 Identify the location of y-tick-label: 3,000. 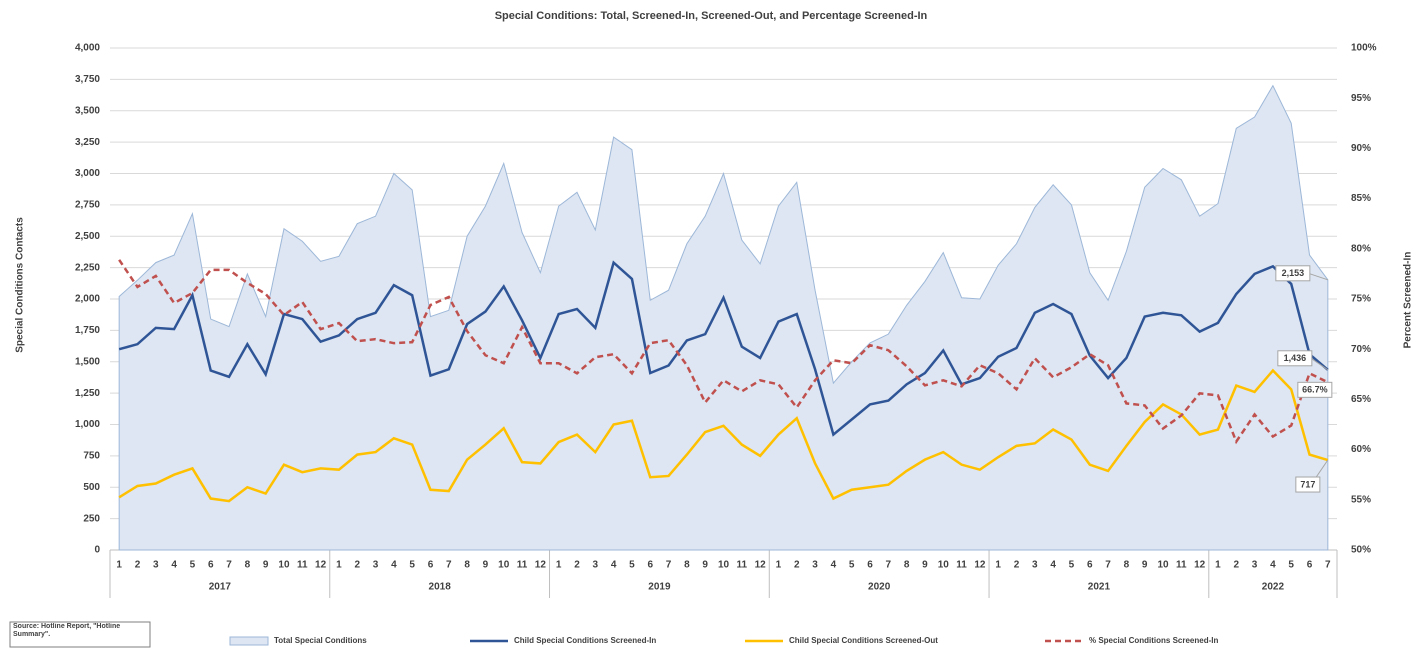
(87, 173).